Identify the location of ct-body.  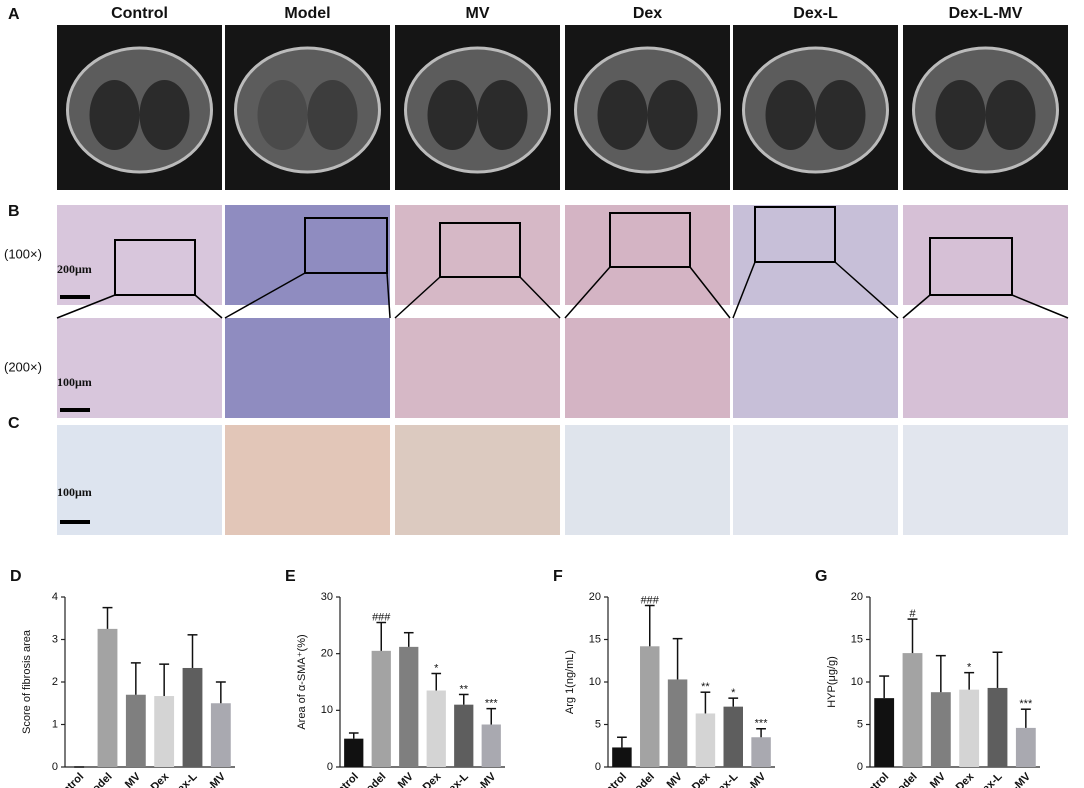
(815, 110).